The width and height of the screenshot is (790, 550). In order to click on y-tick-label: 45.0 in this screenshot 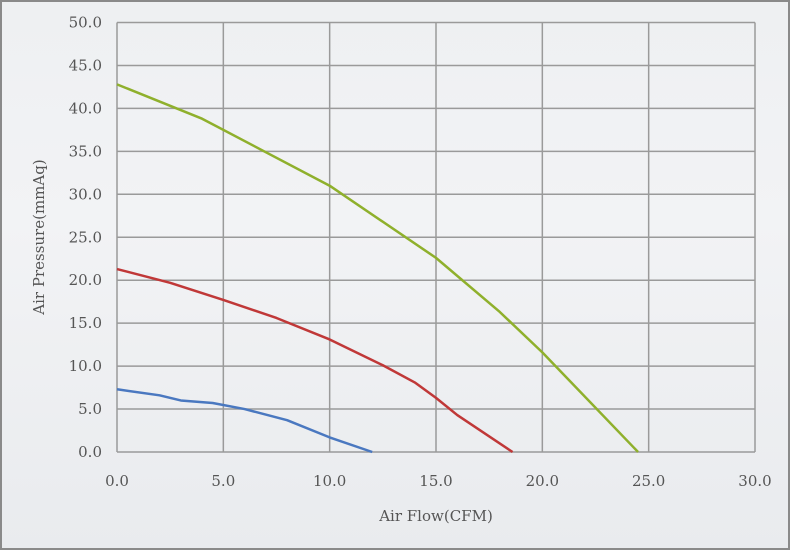, I will do `click(85, 65)`.